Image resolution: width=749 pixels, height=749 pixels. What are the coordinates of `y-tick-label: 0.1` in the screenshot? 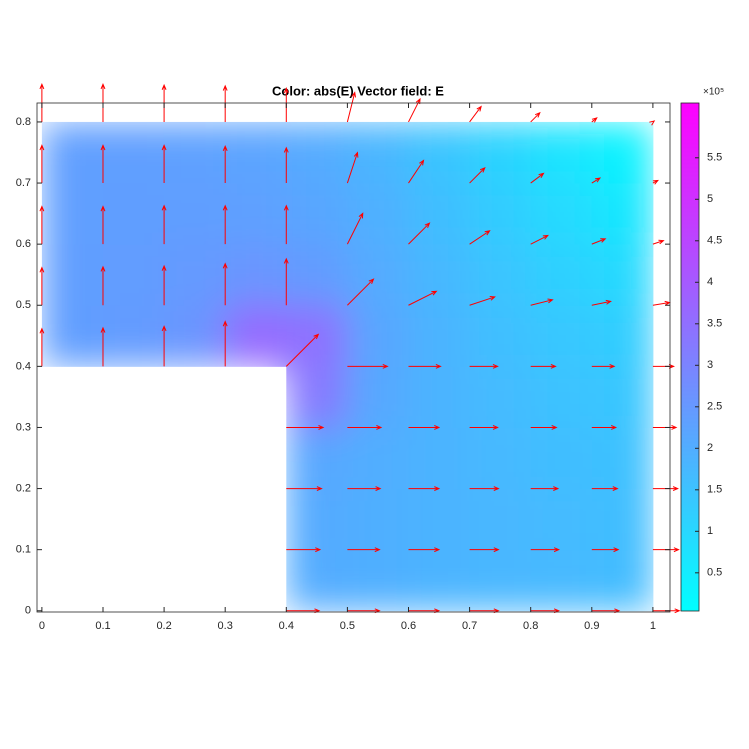 It's located at (23, 550).